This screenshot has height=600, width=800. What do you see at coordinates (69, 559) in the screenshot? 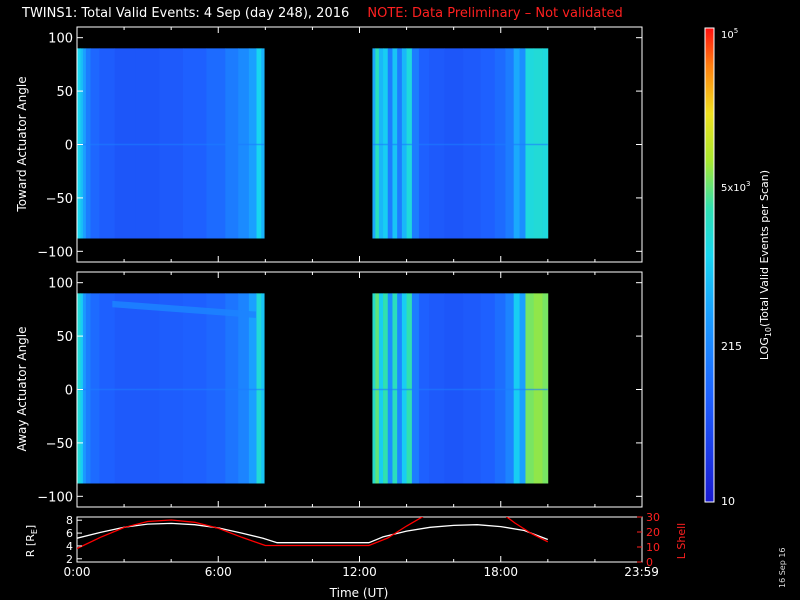
I see `left-y-tick-label: 2` at bounding box center [69, 559].